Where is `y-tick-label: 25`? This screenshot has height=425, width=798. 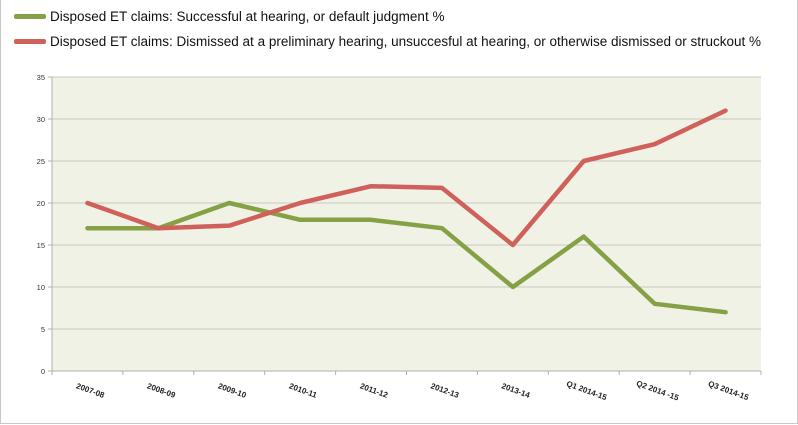
y-tick-label: 25 is located at coordinates (41, 161).